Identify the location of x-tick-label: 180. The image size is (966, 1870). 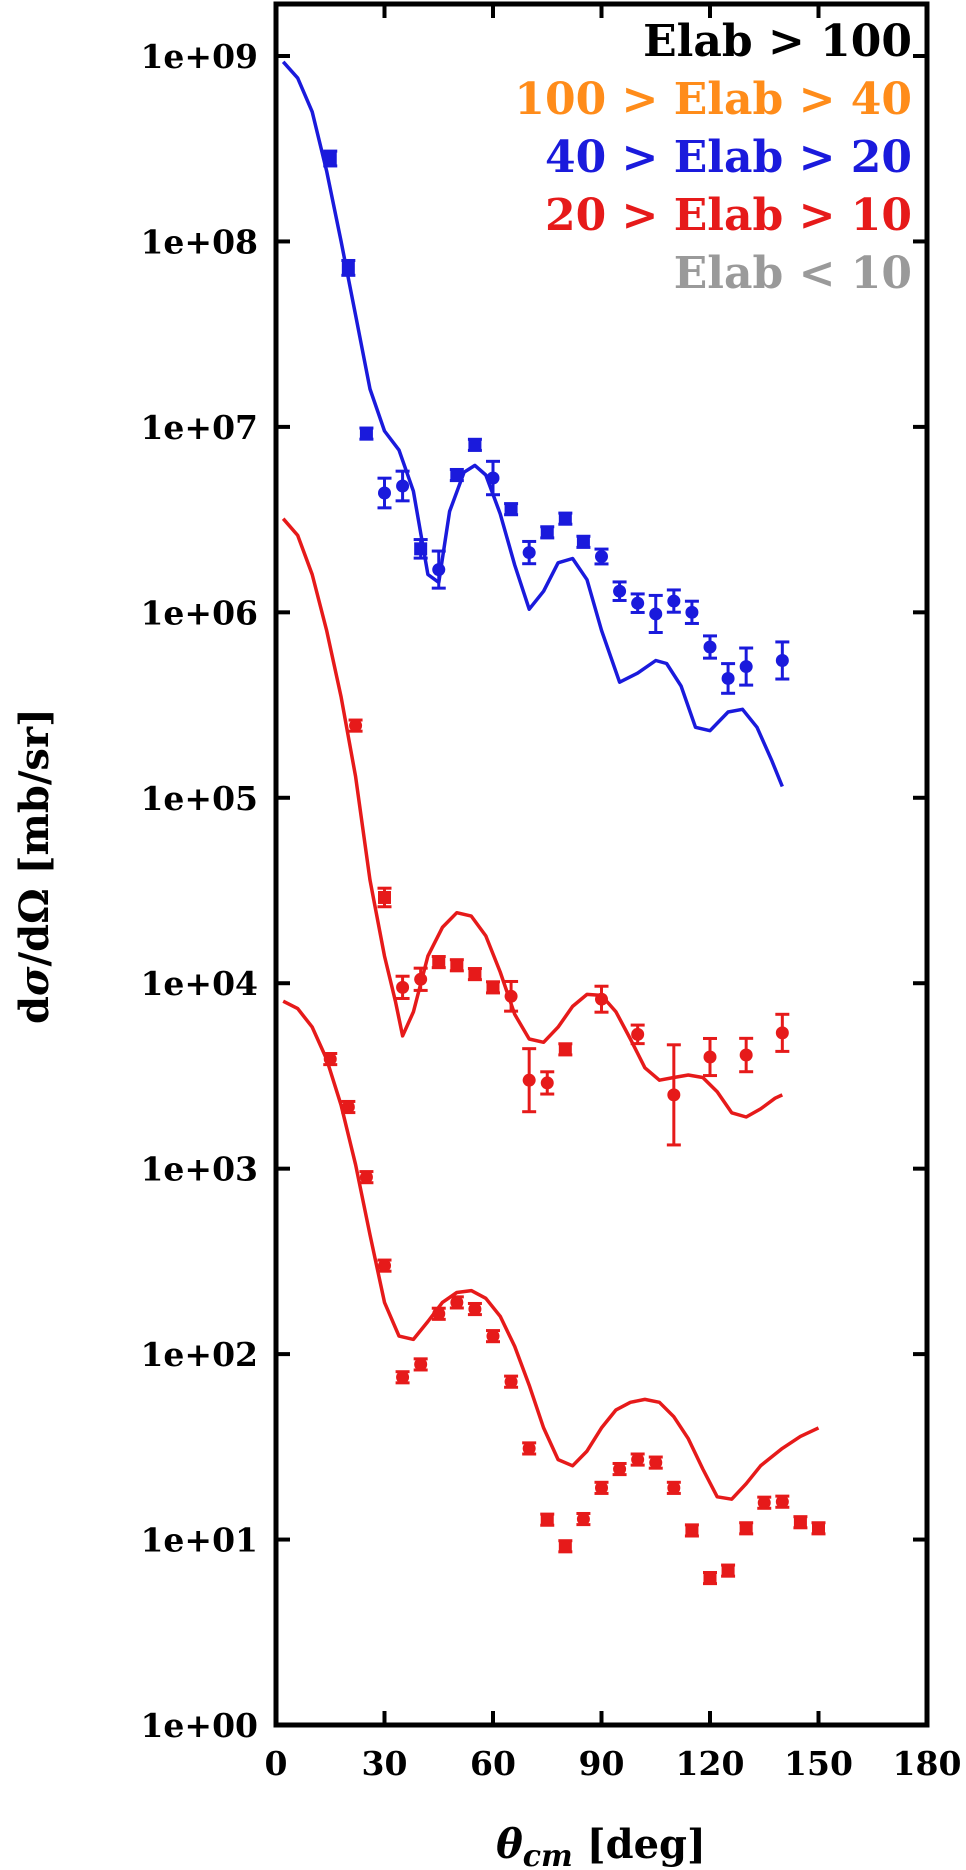
(927, 1763).